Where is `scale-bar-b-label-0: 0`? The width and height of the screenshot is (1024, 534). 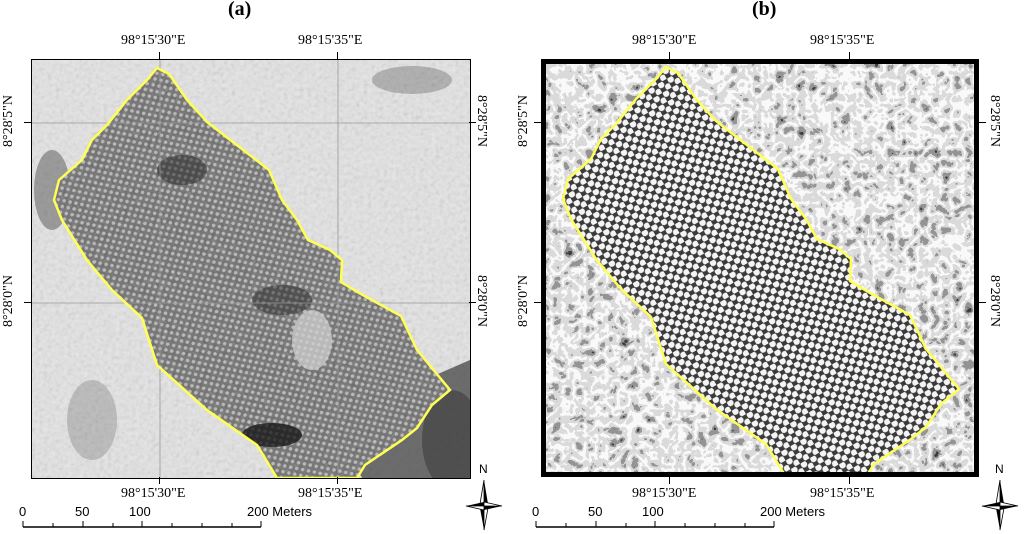 scale-bar-b-label-0: 0 is located at coordinates (536, 511).